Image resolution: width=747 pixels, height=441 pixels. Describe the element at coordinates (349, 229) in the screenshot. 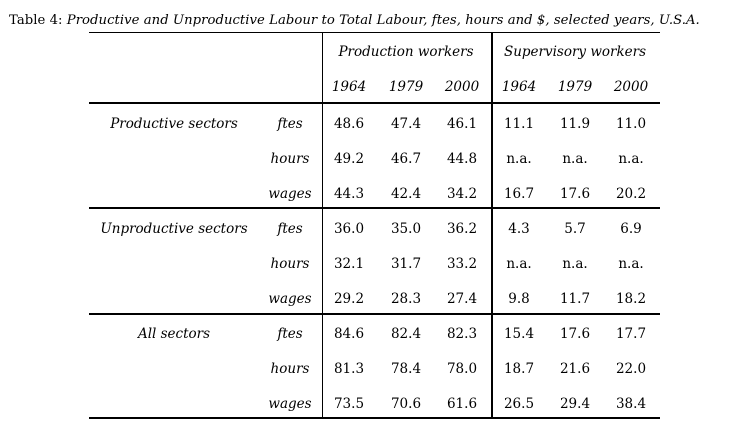

I see `table-cell: 36.0` at that location.